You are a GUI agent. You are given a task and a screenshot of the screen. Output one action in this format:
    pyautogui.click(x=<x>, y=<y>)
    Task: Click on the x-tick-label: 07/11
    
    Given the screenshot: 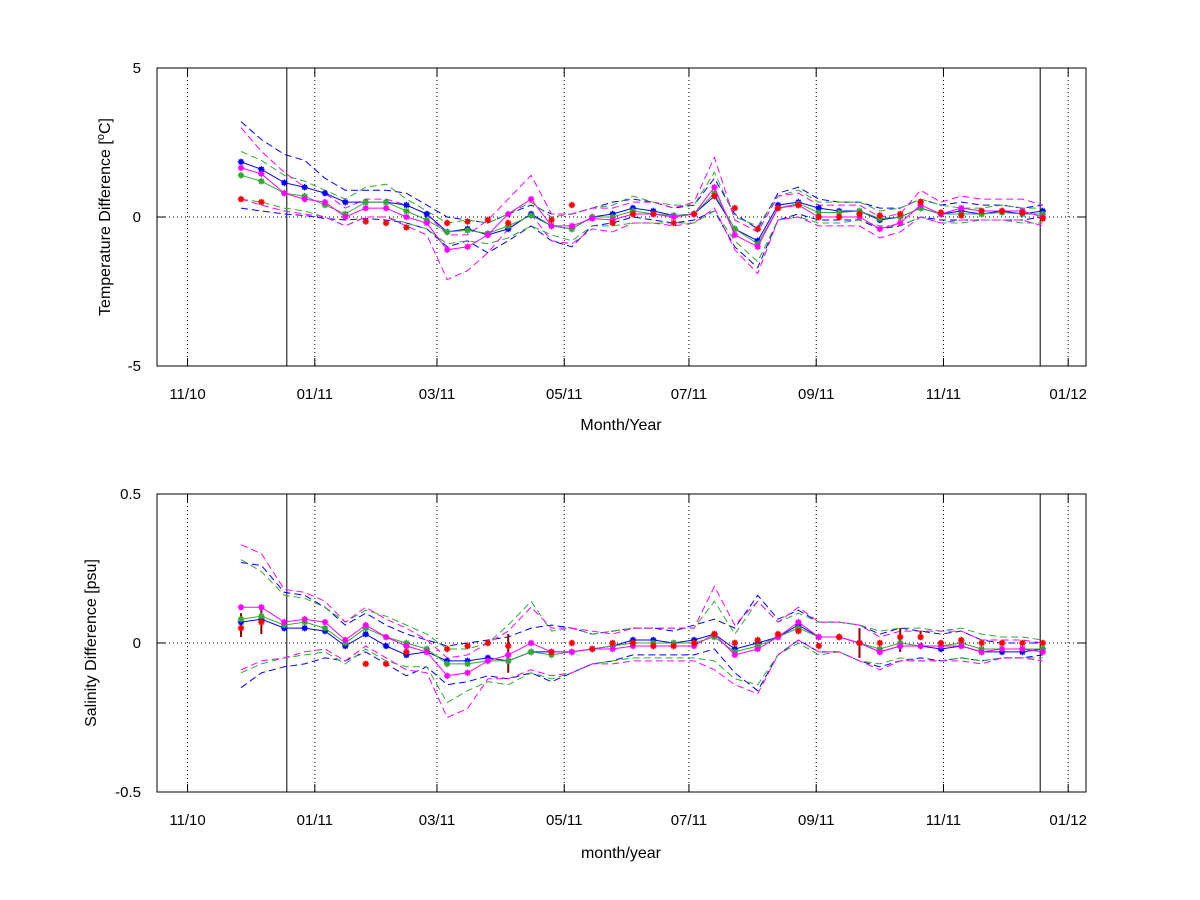 What is the action you would take?
    pyautogui.click(x=689, y=820)
    